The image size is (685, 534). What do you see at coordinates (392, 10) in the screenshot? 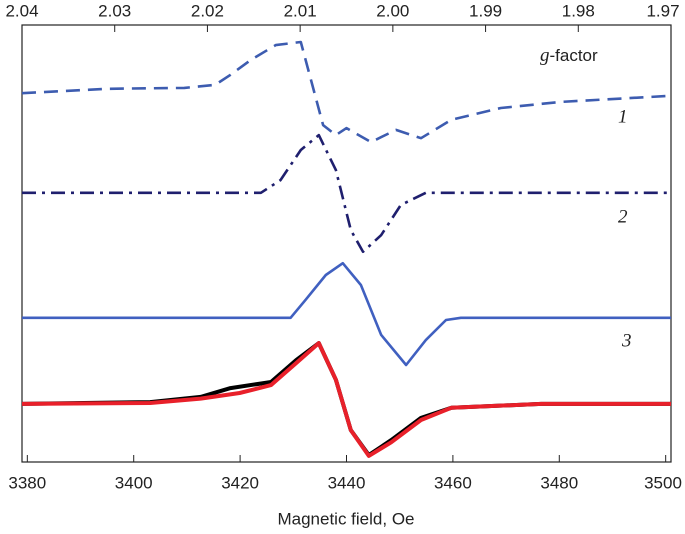
I see `x2-tick-label: 2.00` at bounding box center [392, 10].